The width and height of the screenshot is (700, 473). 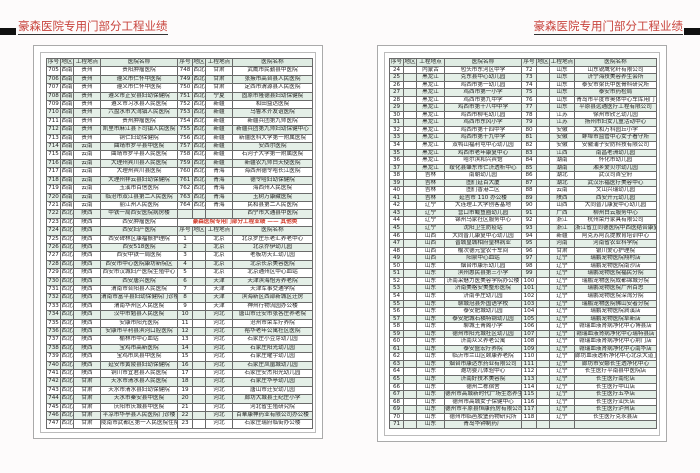 What do you see at coordinates (396, 281) in the screenshot?
I see `row-number: 52` at bounding box center [396, 281].